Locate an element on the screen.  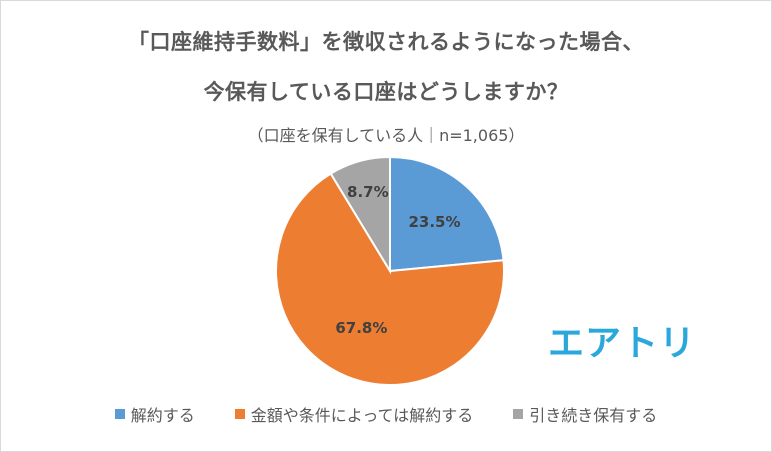
pie-label-conditional: 67.8% is located at coordinates (361, 328).